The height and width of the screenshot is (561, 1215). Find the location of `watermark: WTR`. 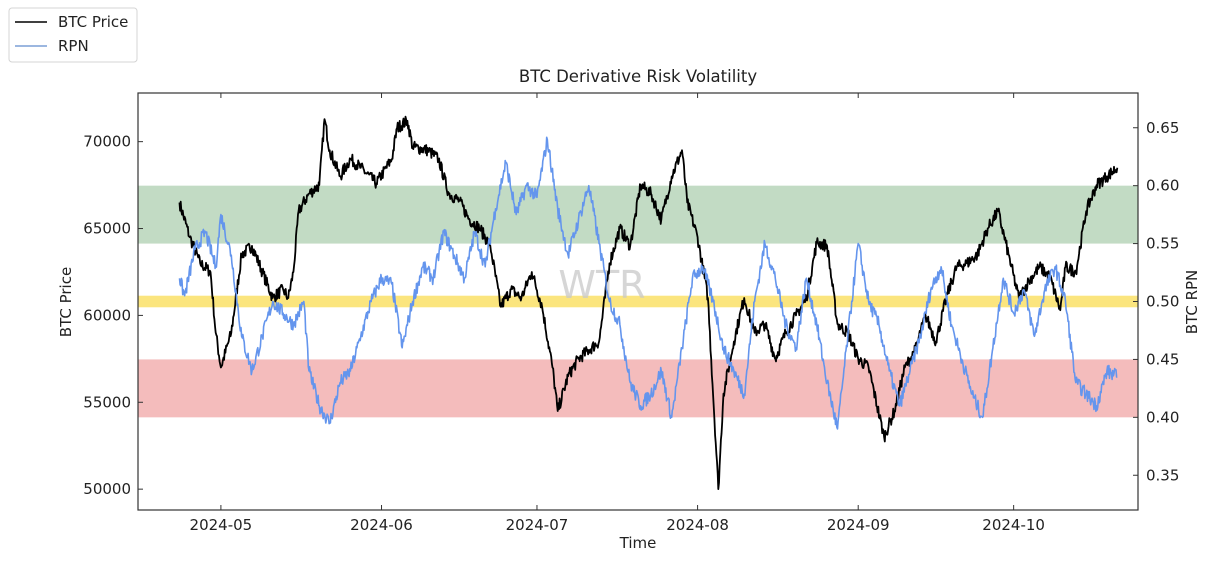

watermark: WTR is located at coordinates (601, 285).